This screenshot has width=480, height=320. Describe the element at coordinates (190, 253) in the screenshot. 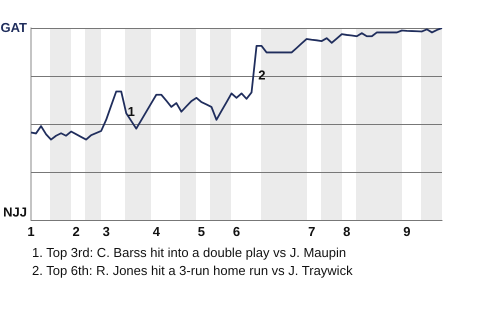

I see `text: 1. Top 3rd: C. Barss hit into a double play vs J. Maupin` at that location.